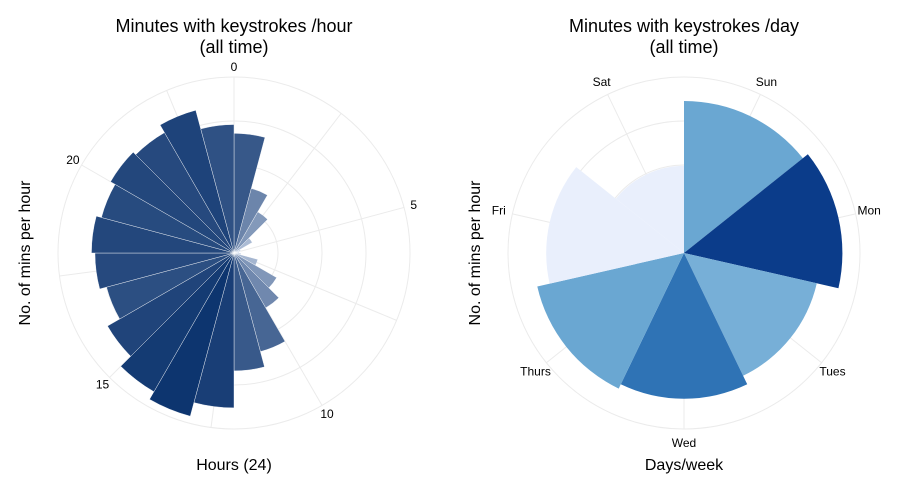 The image size is (900, 480). What do you see at coordinates (413, 205) in the screenshot?
I see `hour-tick-label: 5` at bounding box center [413, 205].